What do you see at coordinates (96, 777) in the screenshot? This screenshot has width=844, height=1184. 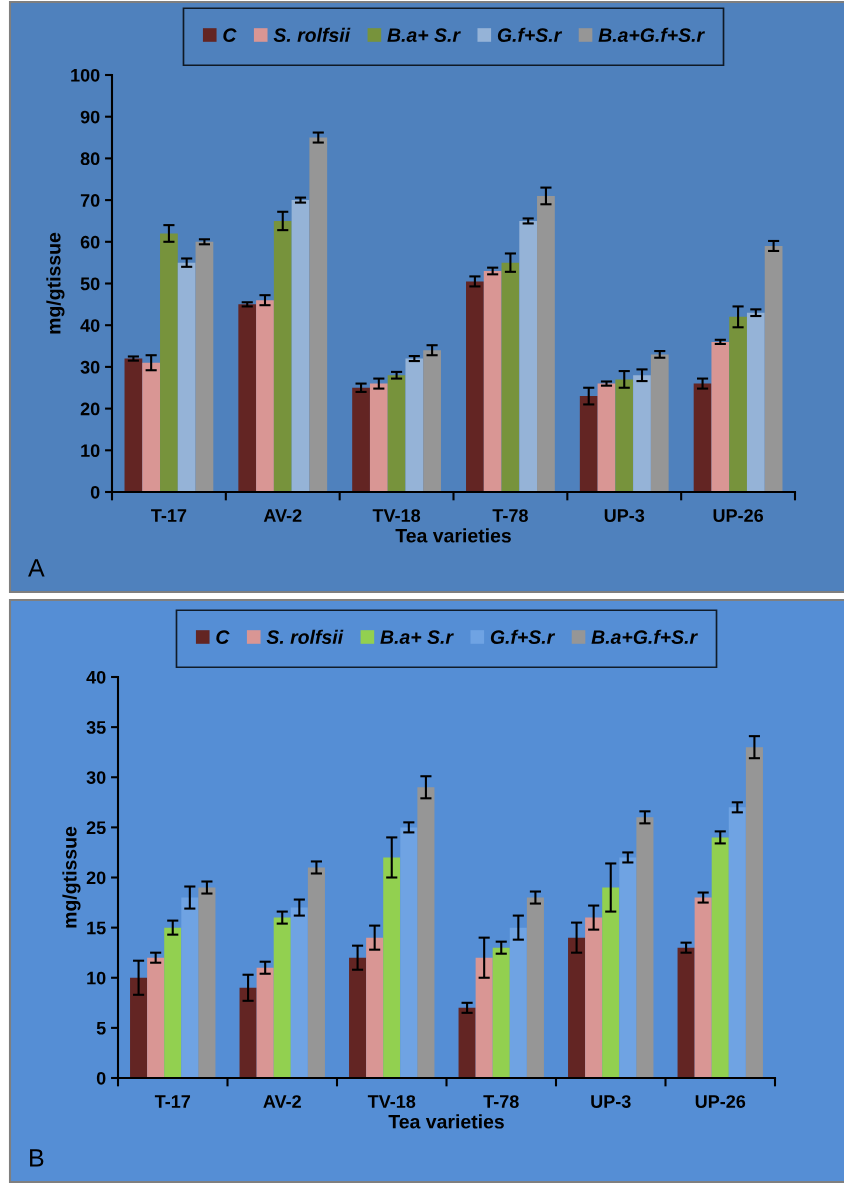 I see `y-tick-label: 30` at bounding box center [96, 777].